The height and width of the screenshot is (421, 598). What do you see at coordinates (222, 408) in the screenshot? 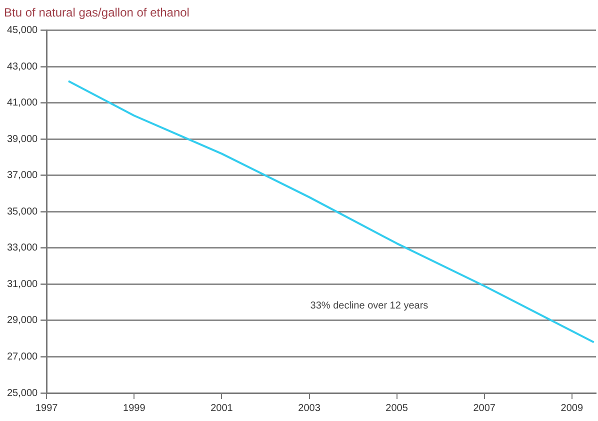
I see `x-tick-label: 2001` at bounding box center [222, 408].